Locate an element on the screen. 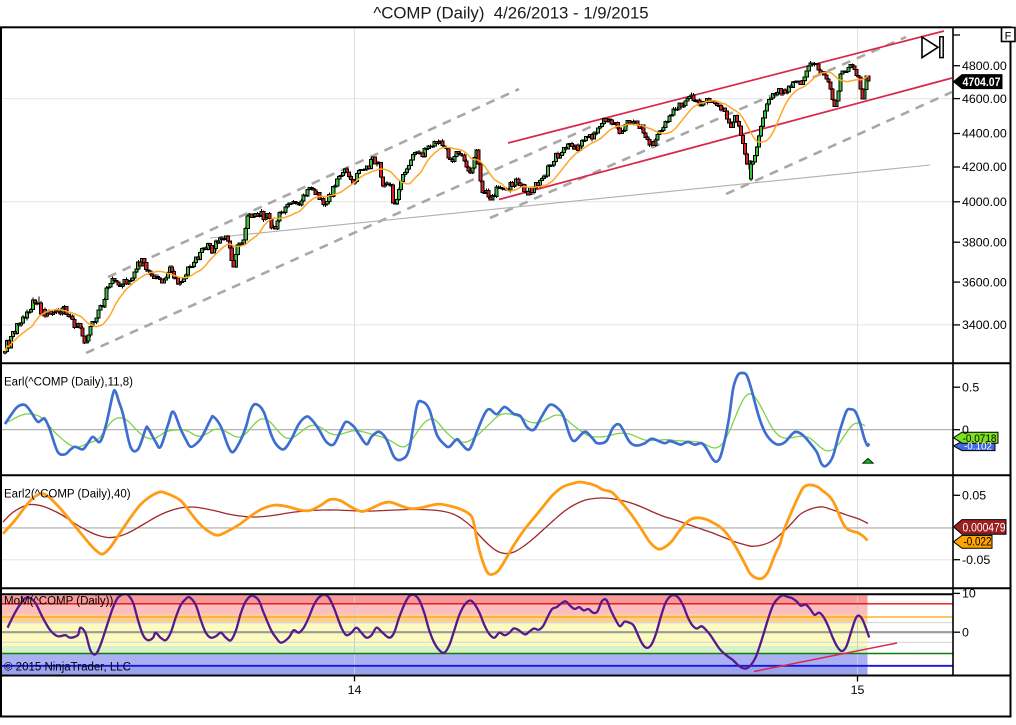 The width and height of the screenshot is (1016, 725). svg-text: F is located at coordinates (1008, 37).